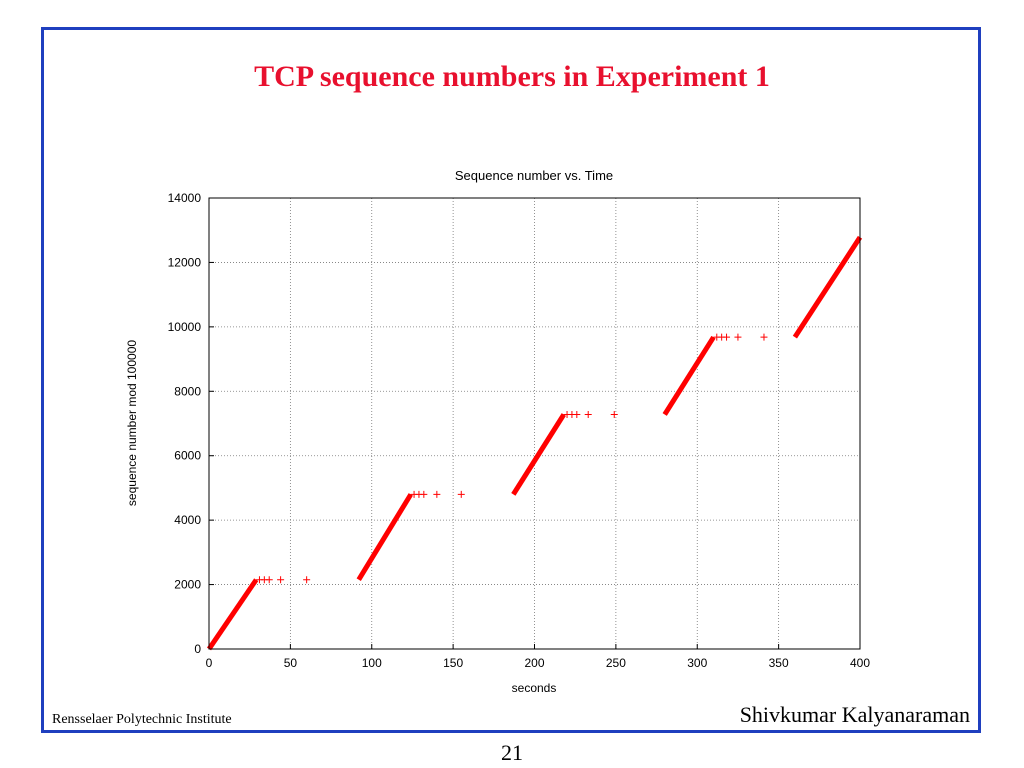 Image resolution: width=1024 pixels, height=768 pixels. Describe the element at coordinates (187, 391) in the screenshot. I see `y-tick-label: 8000` at that location.